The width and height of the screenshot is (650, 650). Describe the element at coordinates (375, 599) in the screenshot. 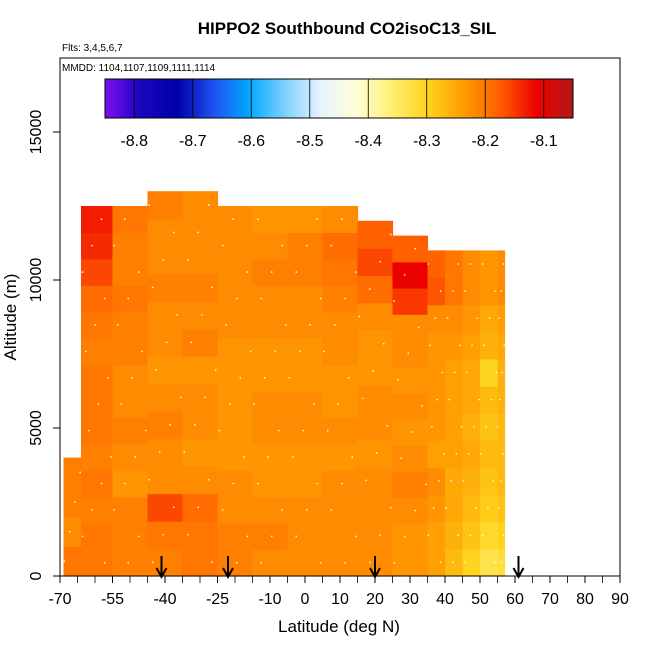

I see `x-tick-label: 20` at that location.